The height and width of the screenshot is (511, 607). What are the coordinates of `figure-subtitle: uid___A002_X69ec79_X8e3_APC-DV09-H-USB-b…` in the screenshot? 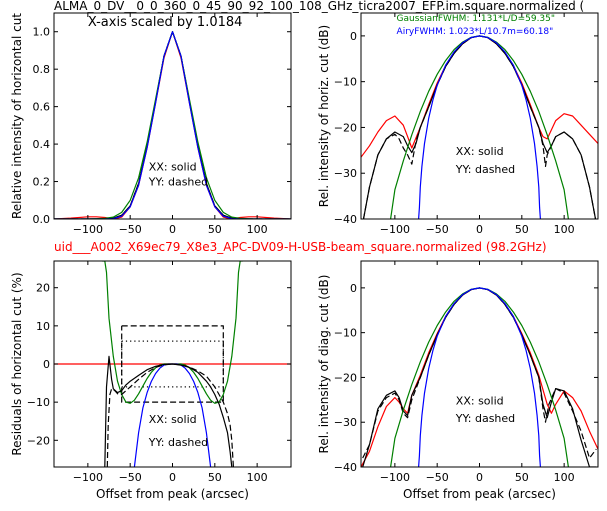 It's located at (300, 247).